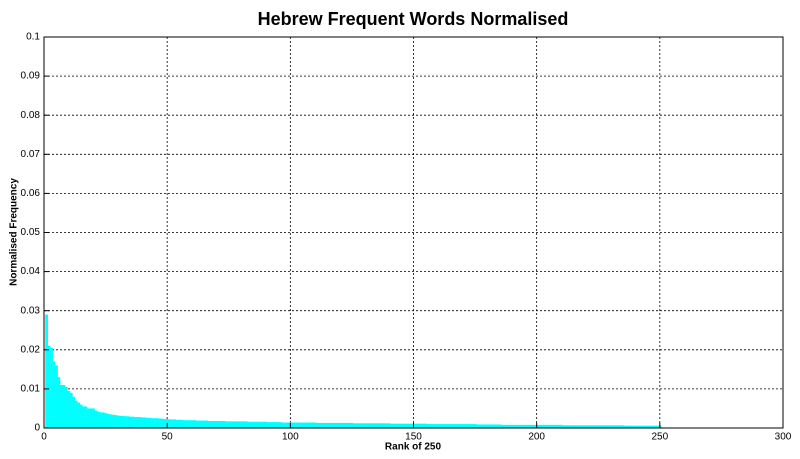 This screenshot has width=800, height=459. What do you see at coordinates (33, 37) in the screenshot?
I see `y-tick-label: 0.1` at bounding box center [33, 37].